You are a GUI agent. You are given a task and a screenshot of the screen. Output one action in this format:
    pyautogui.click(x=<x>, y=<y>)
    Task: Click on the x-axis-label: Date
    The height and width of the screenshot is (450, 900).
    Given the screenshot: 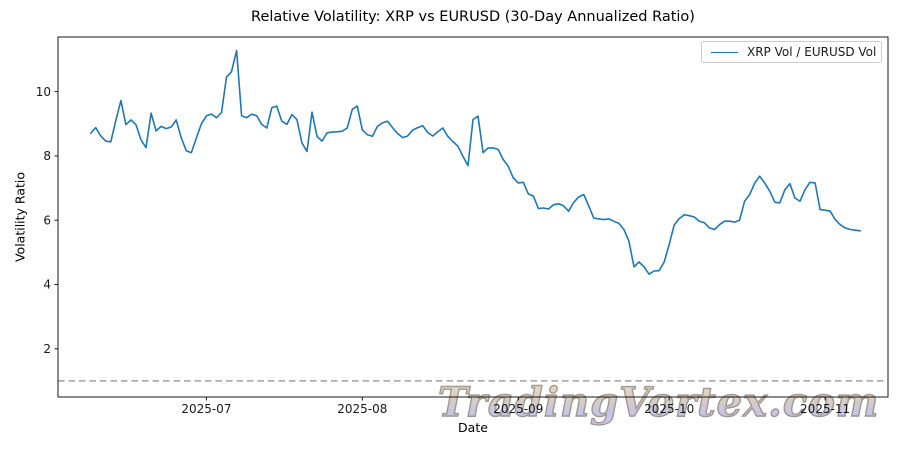 What is the action you would take?
    pyautogui.click(x=473, y=427)
    